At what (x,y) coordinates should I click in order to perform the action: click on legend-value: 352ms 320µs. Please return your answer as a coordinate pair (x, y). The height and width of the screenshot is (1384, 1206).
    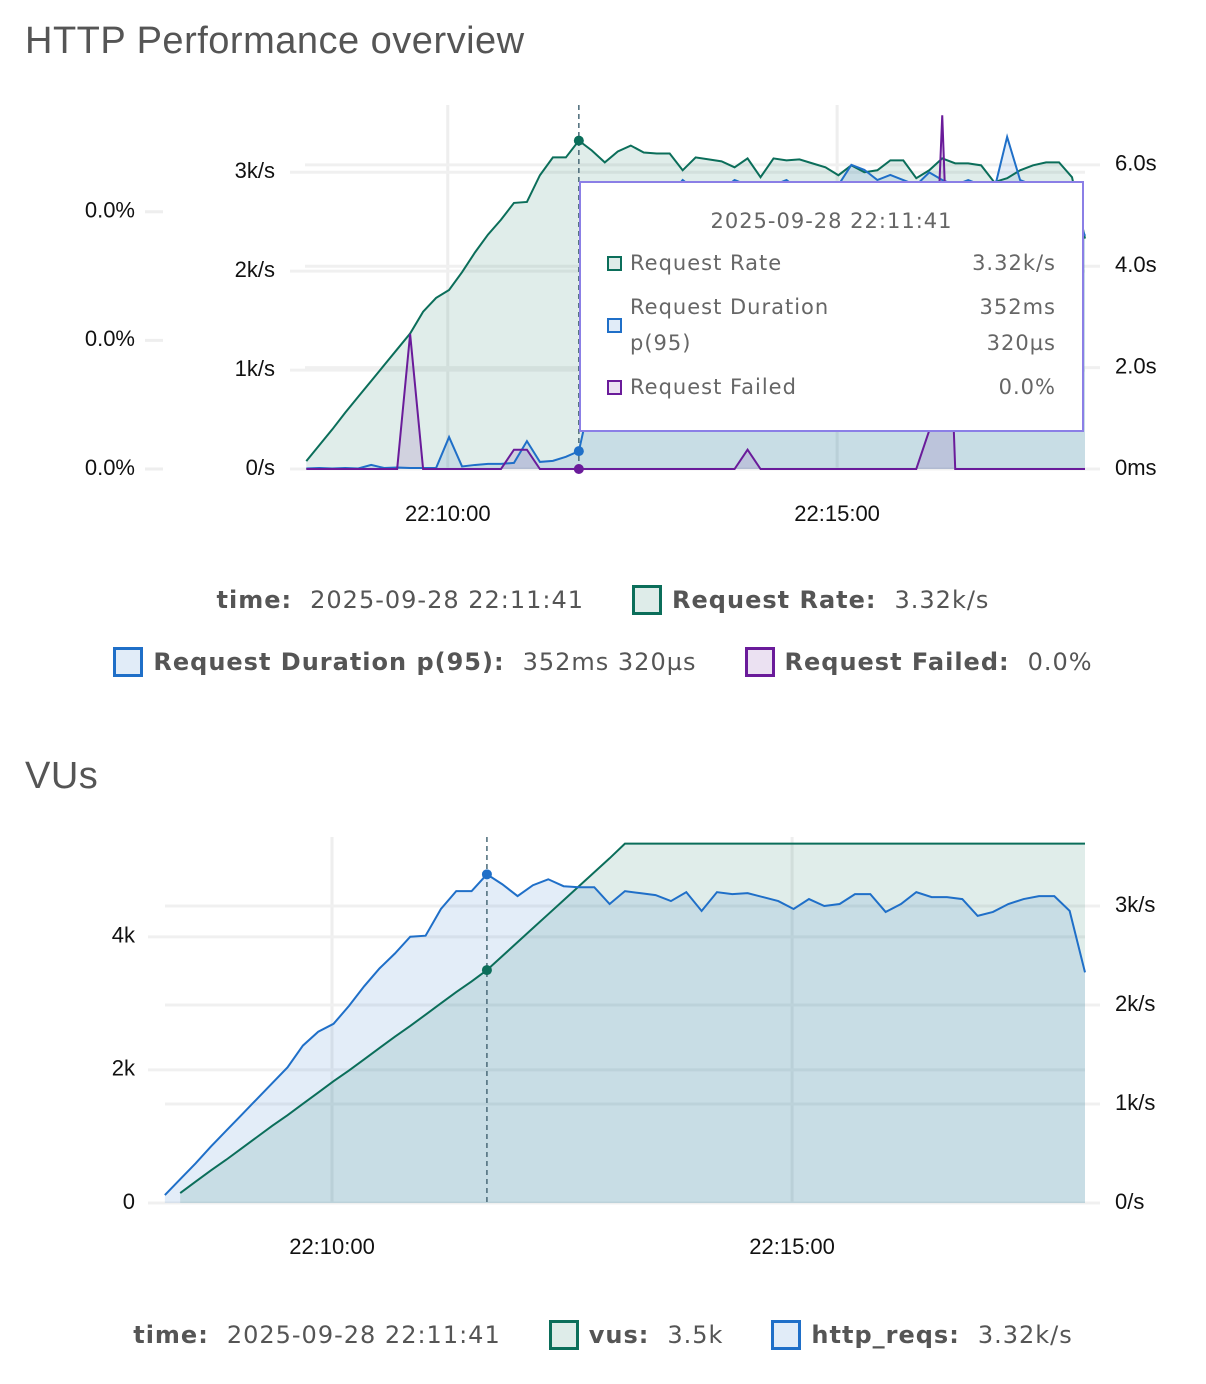
    Looking at the image, I should click on (609, 662).